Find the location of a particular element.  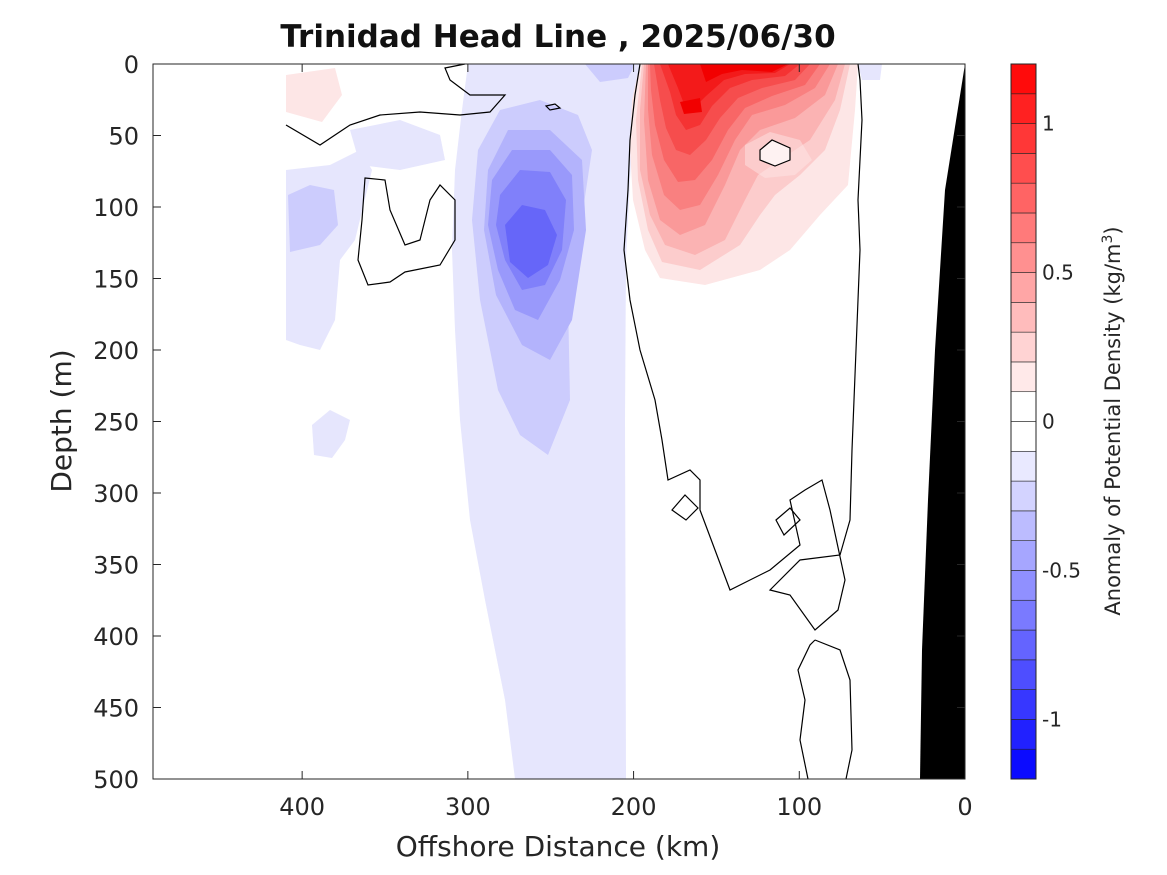

zero-contour-deep-loop is located at coordinates (825, 709).